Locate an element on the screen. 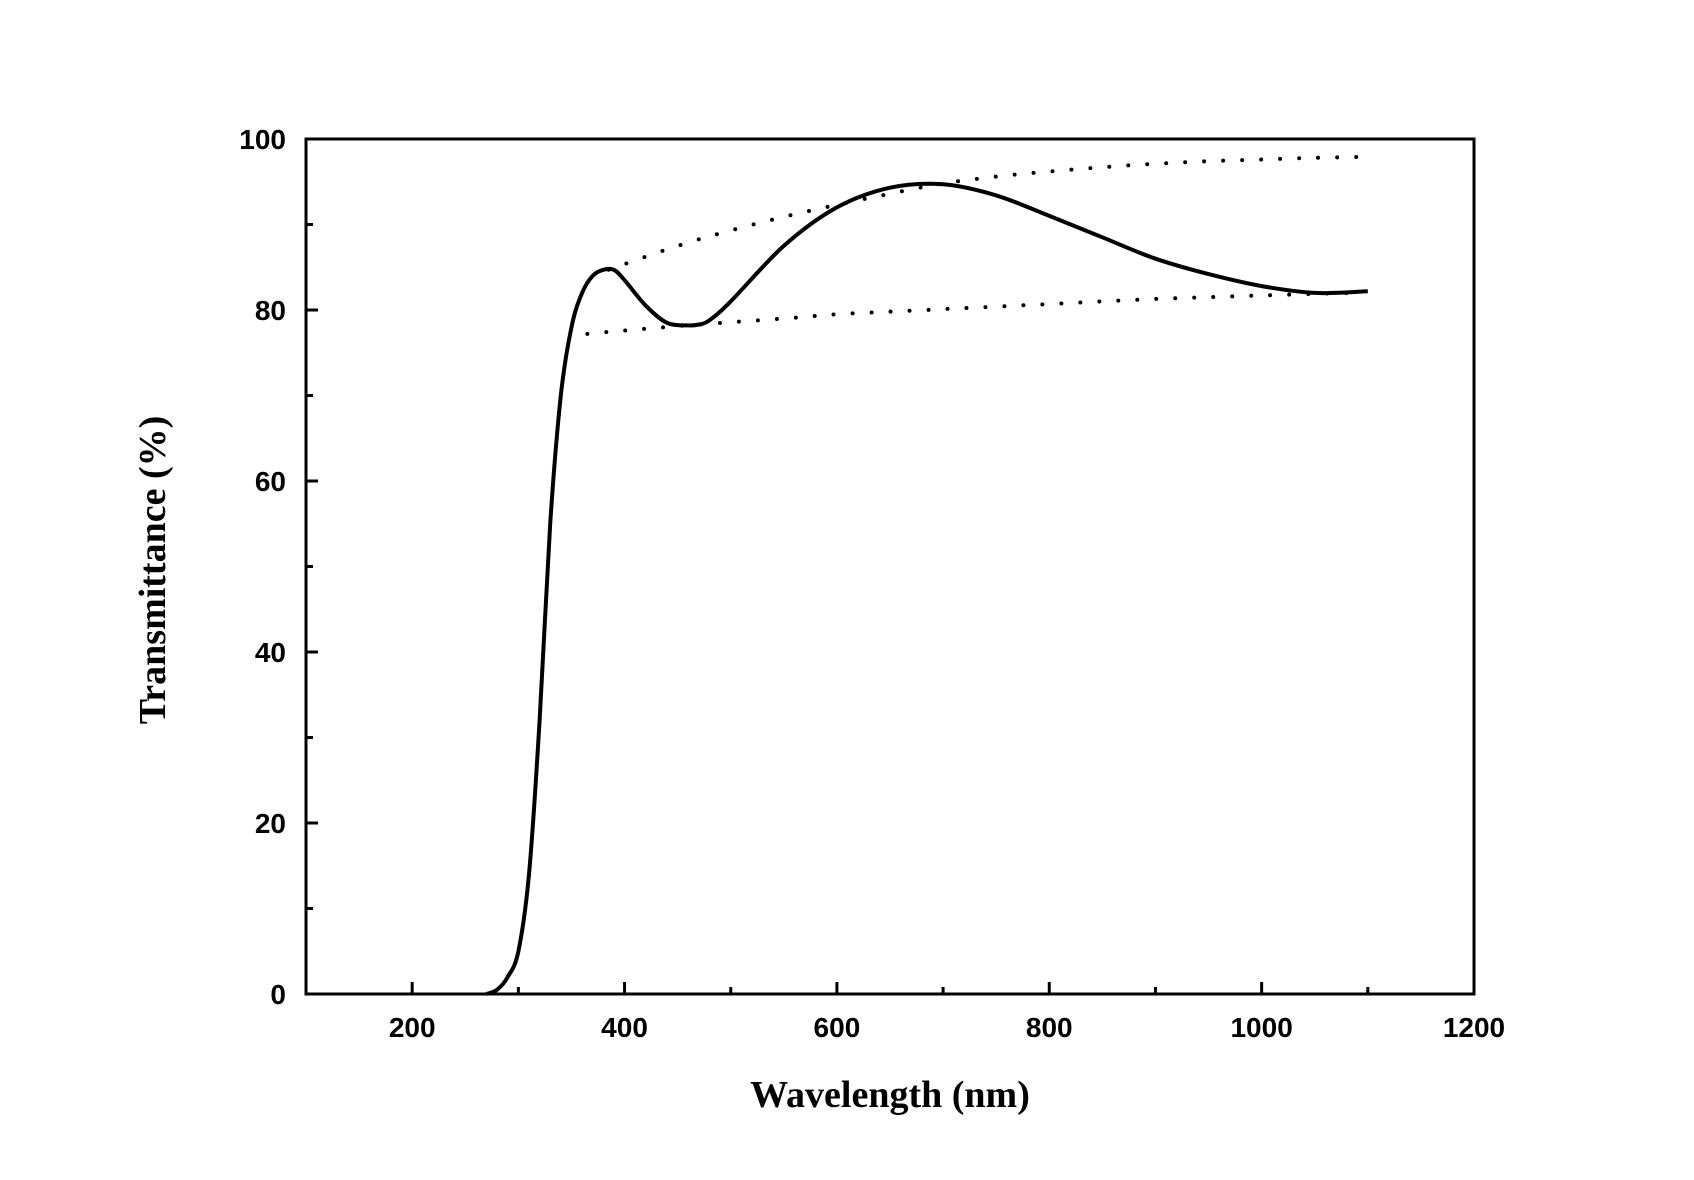  y-tick-label: 60 is located at coordinates (270, 481).